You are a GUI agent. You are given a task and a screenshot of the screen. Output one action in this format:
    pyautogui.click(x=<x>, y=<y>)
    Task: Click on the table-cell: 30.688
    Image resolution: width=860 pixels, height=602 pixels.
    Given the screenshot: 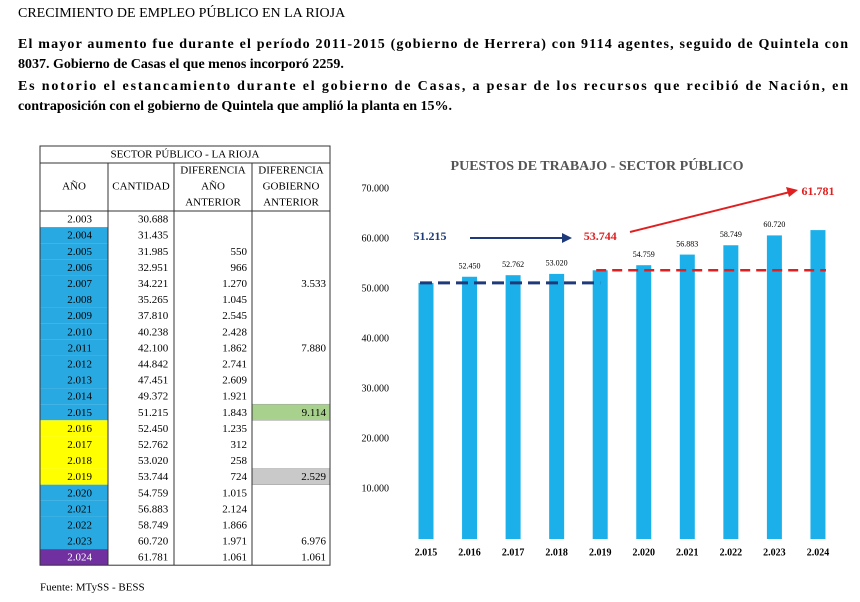 What is the action you would take?
    pyautogui.click(x=153, y=220)
    